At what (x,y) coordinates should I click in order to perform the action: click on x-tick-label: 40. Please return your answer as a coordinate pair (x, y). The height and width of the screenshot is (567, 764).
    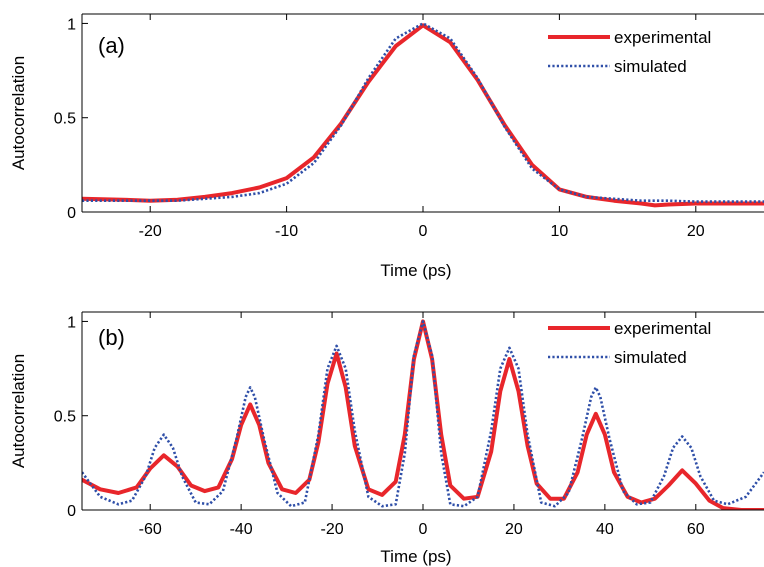
    Looking at the image, I should click on (605, 529).